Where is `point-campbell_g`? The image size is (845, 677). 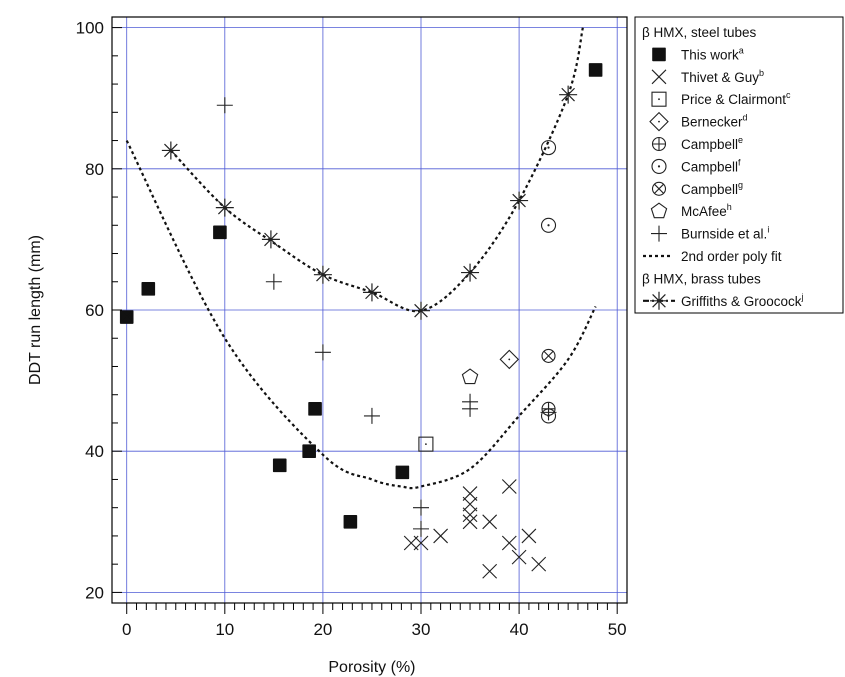
point-campbell_g is located at coordinates (548, 355).